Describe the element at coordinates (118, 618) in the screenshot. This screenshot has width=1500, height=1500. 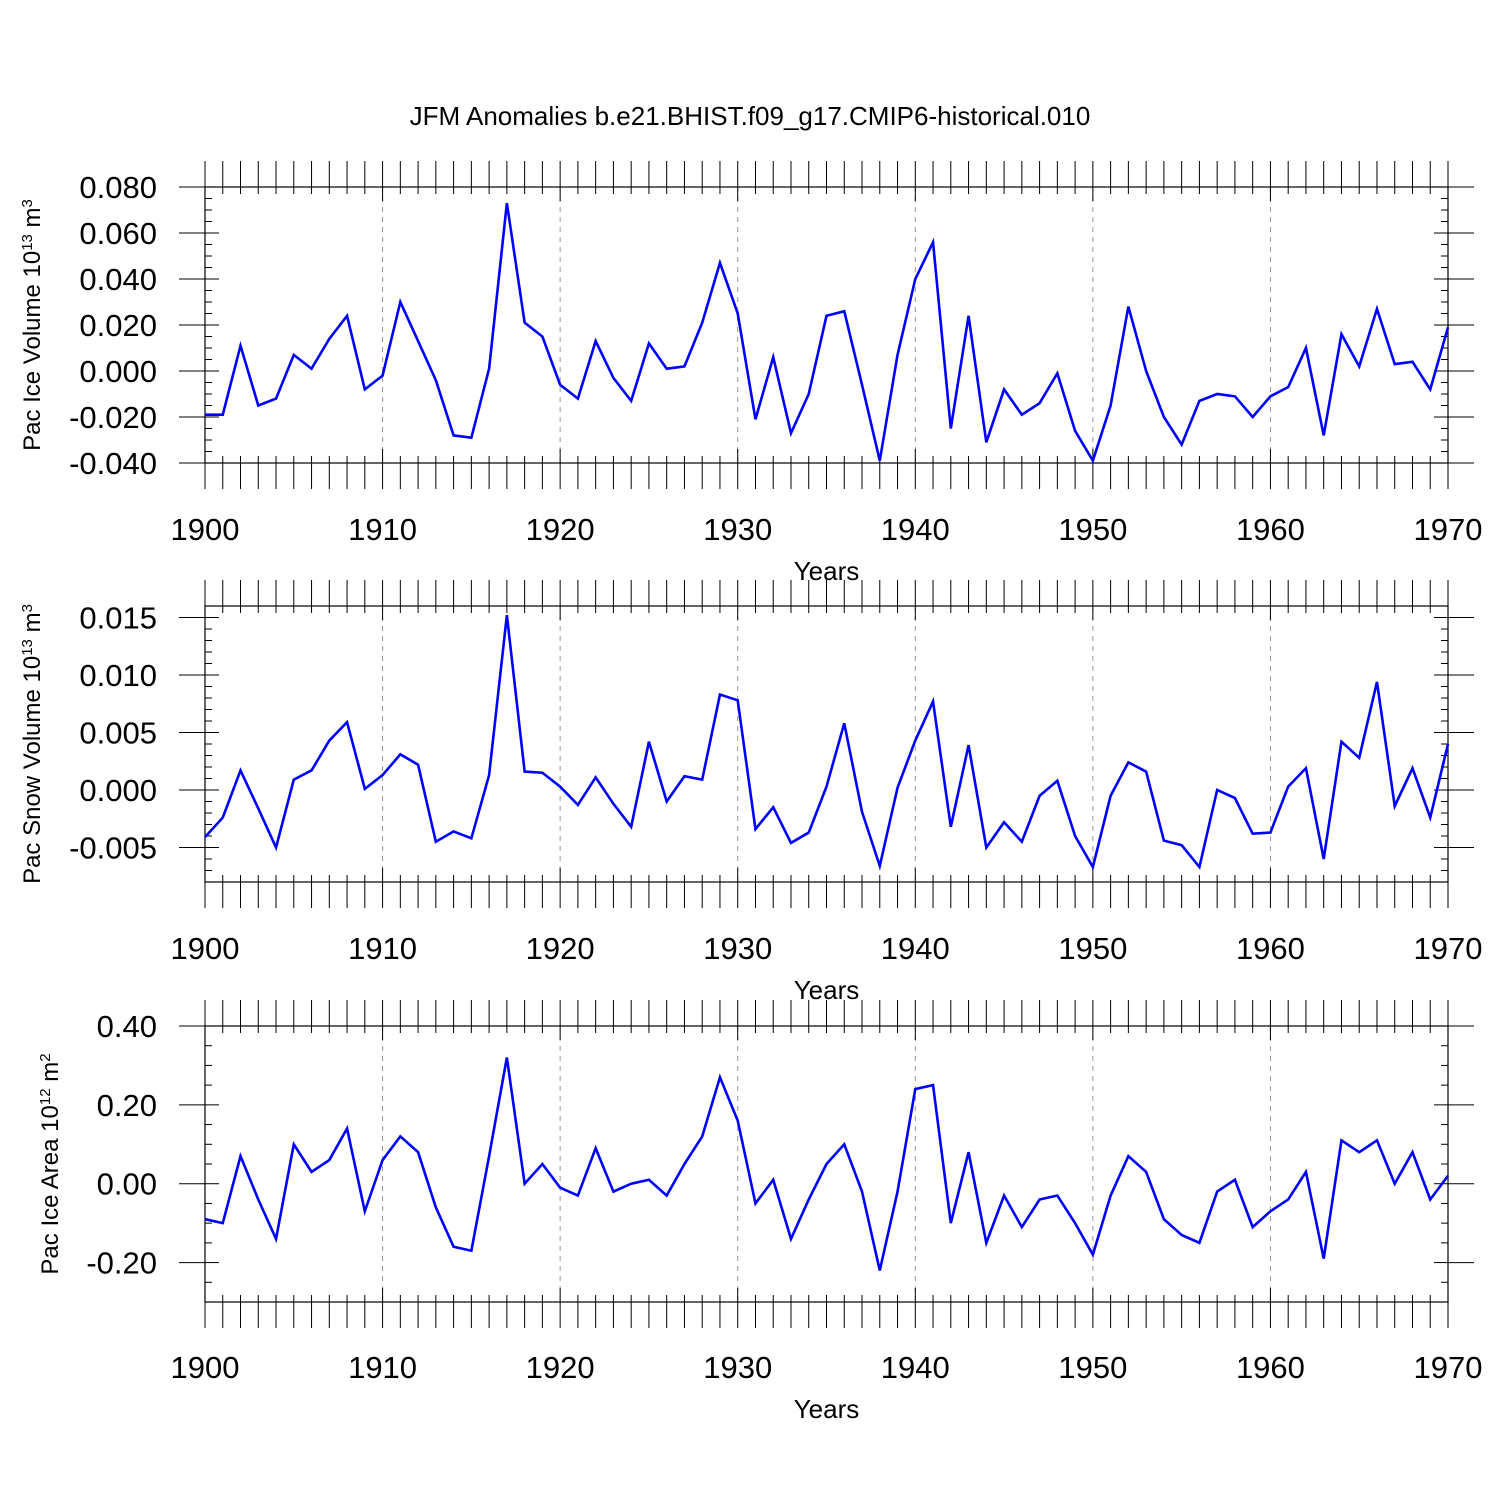
I see `y-tick-label: 0.015` at that location.